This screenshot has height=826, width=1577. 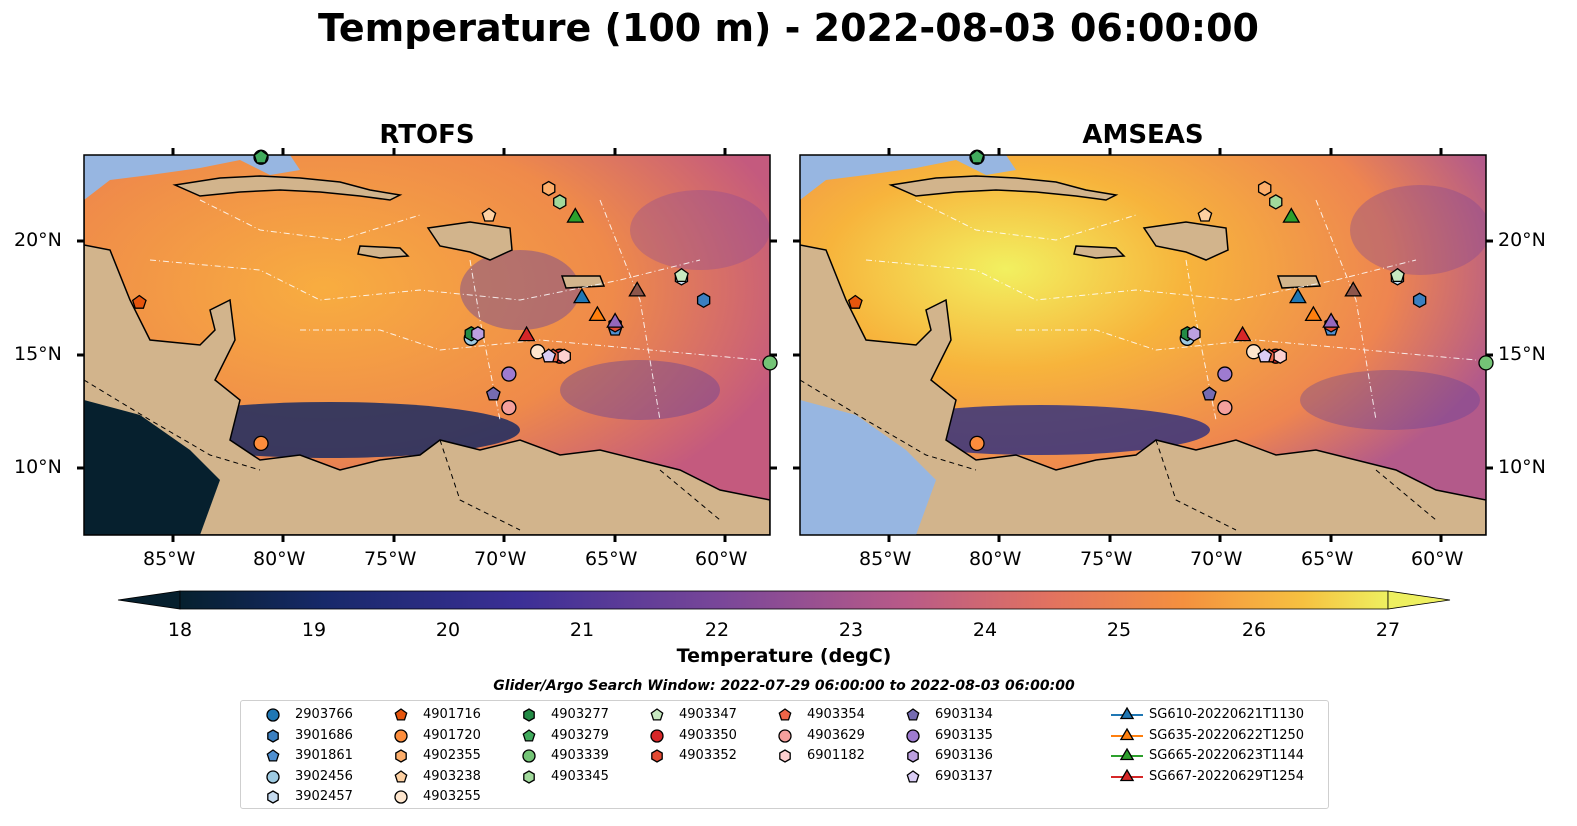 What do you see at coordinates (1185, 241) in the screenshot?
I see `hispaniola` at bounding box center [1185, 241].